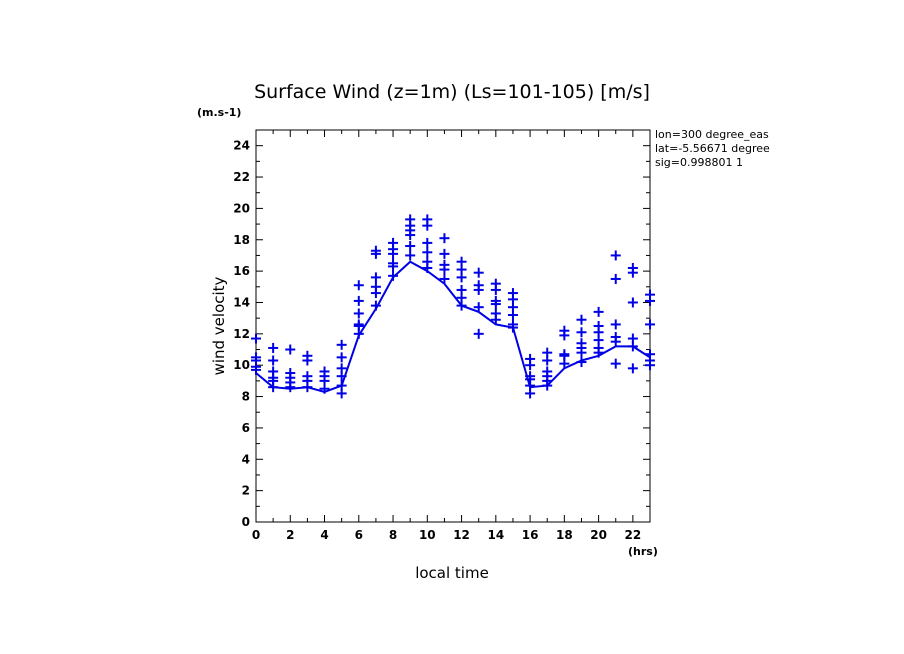 This screenshot has height=654, width=904. What do you see at coordinates (241, 240) in the screenshot?
I see `y-tick-label: 18` at bounding box center [241, 240].